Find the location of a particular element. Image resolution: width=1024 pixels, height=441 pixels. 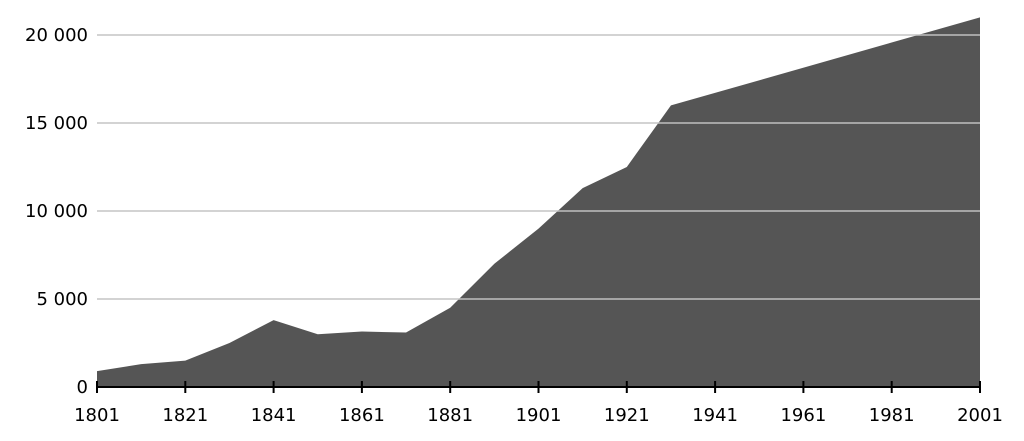

y-axis-labels: 0 5 000 10 000 15 000 20 000 is located at coordinates (56, 211).